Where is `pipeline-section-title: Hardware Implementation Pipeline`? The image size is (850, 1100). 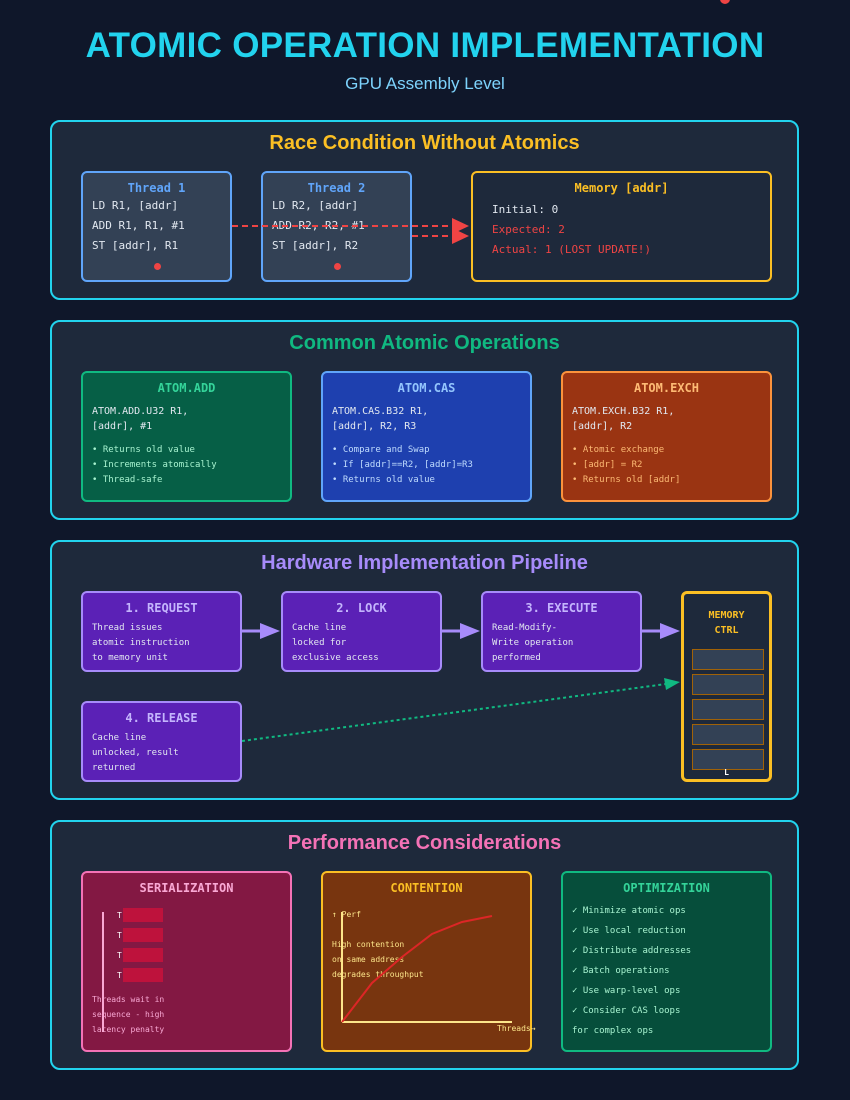
pipeline-section-title: Hardware Implementation Pipeline is located at coordinates (424, 563).